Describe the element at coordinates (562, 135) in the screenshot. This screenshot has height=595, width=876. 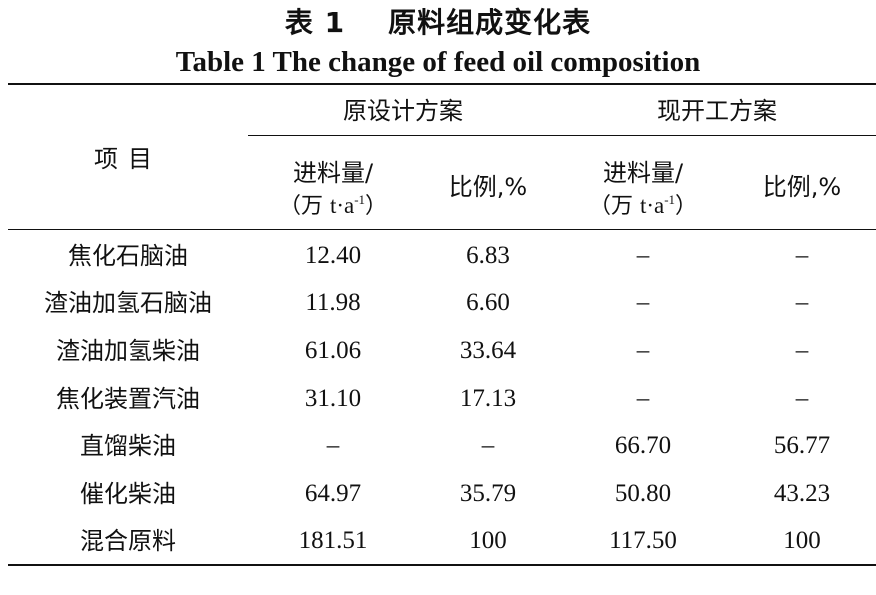
I see `group-header-rule` at that location.